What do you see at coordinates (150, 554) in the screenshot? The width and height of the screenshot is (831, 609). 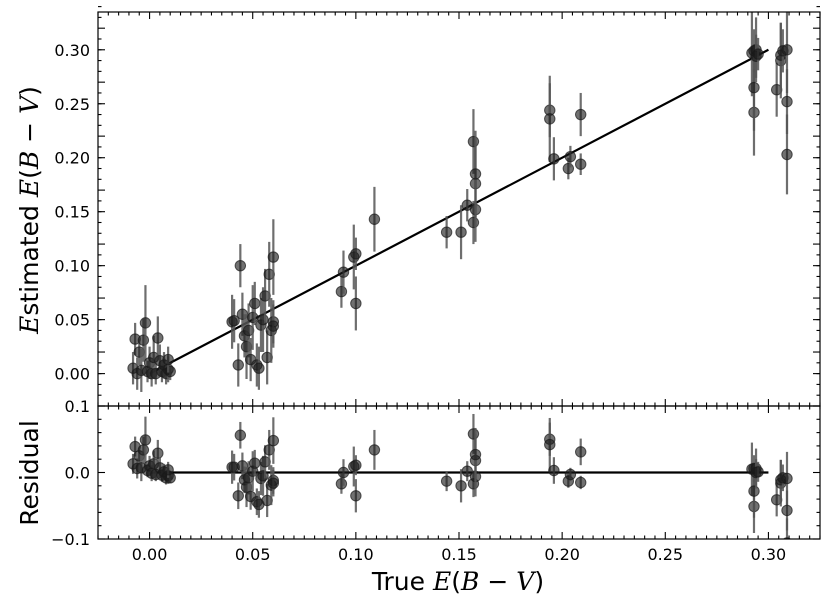 I see `x-tick-label: 0.00` at bounding box center [150, 554].